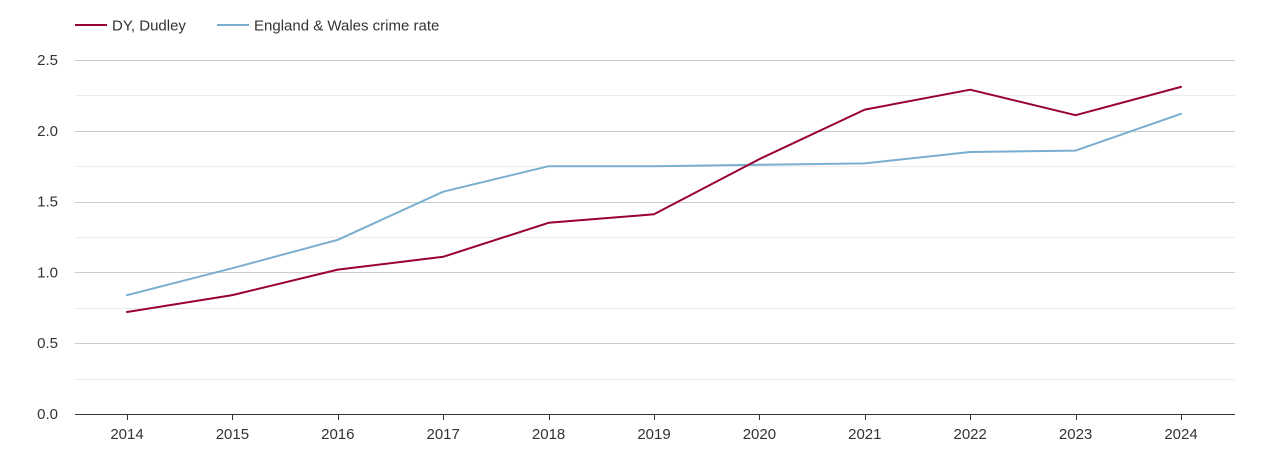 This screenshot has height=450, width=1270. I want to click on y-tick-label: 2.0, so click(47, 131).